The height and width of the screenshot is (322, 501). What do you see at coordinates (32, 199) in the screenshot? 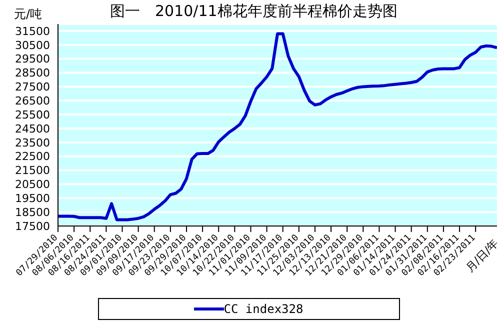
I see `y-tick-label: 19500` at bounding box center [32, 199].